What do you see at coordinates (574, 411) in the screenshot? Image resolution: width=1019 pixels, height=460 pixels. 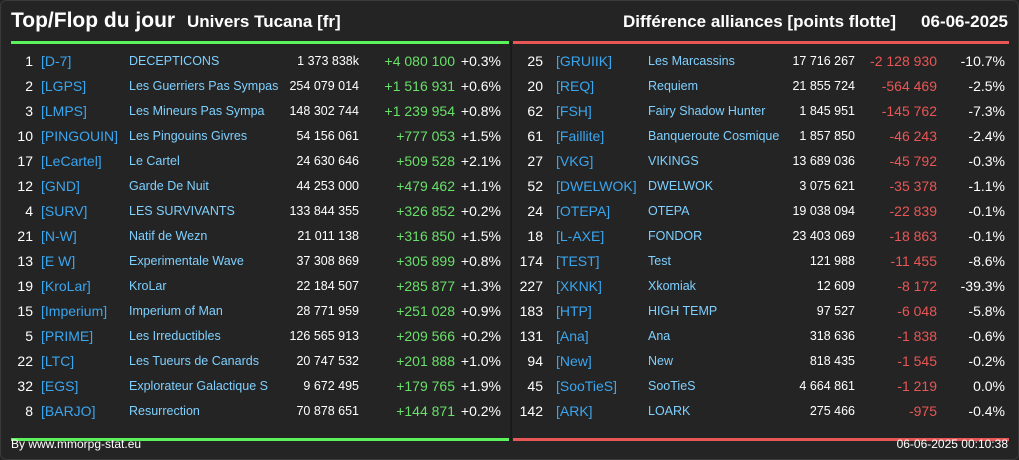 I see `alliance-tag: [ARK]` at bounding box center [574, 411].